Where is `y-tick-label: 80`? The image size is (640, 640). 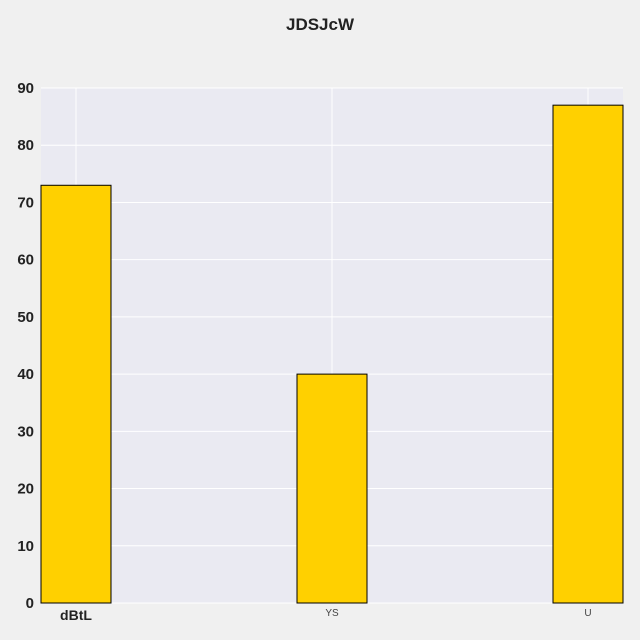
y-tick-label: 80 is located at coordinates (25, 145).